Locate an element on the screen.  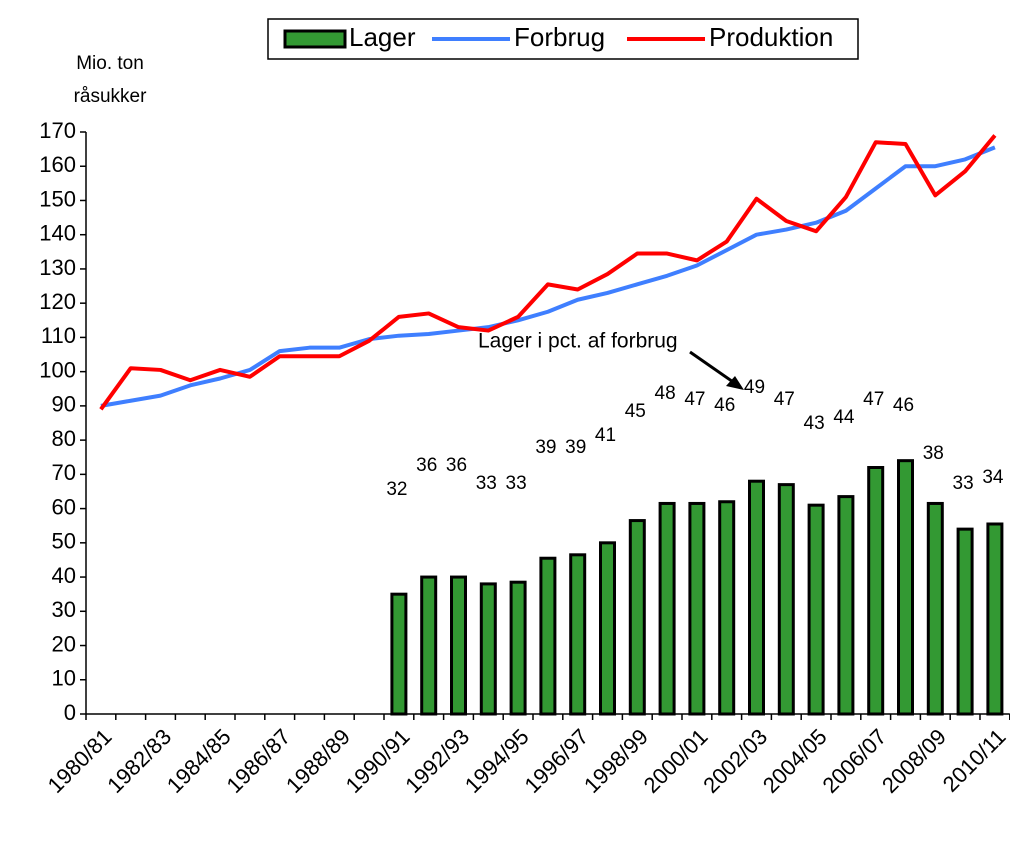
y-tick-label: 130 is located at coordinates (57, 267).